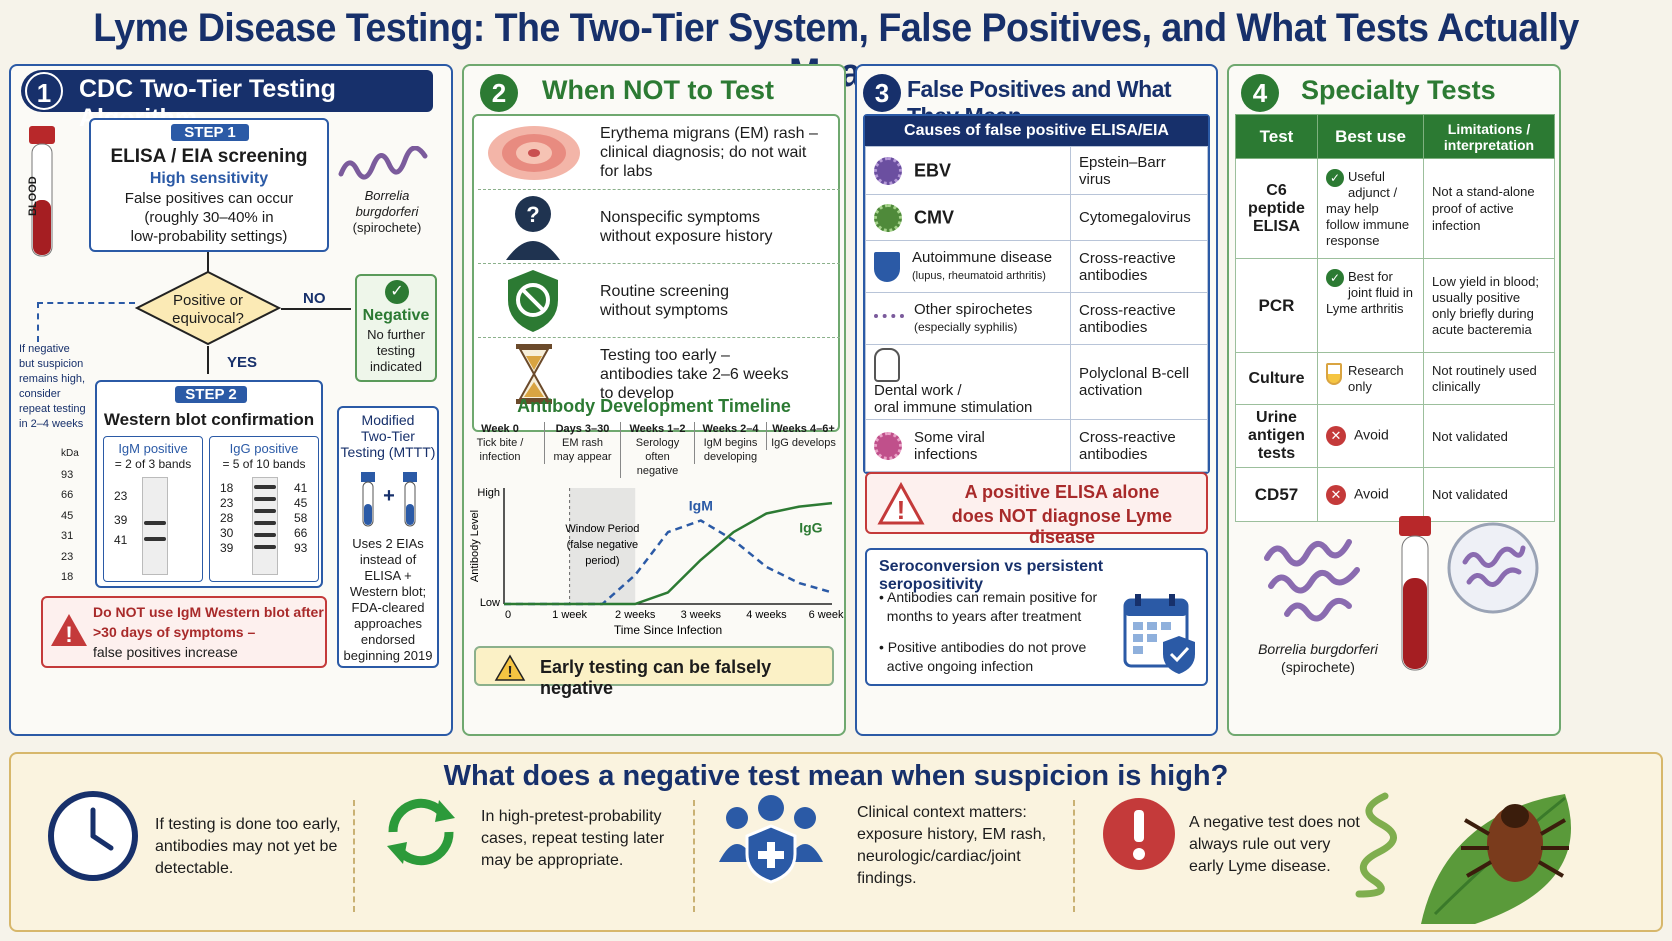 The height and width of the screenshot is (941, 1672). Describe the element at coordinates (1395, 494) in the screenshot. I see `spec-row-cd57: CD57 ✕ Avoid Not validated` at that location.